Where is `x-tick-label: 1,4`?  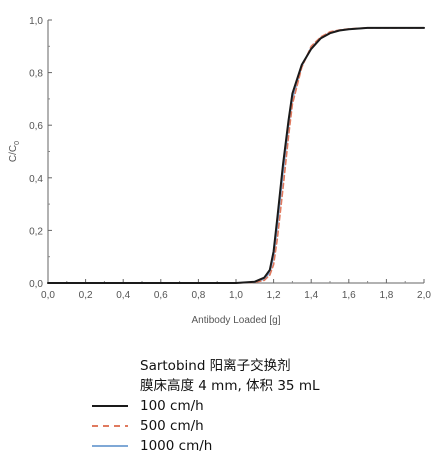
x-tick-label: 1,4 is located at coordinates (311, 295).